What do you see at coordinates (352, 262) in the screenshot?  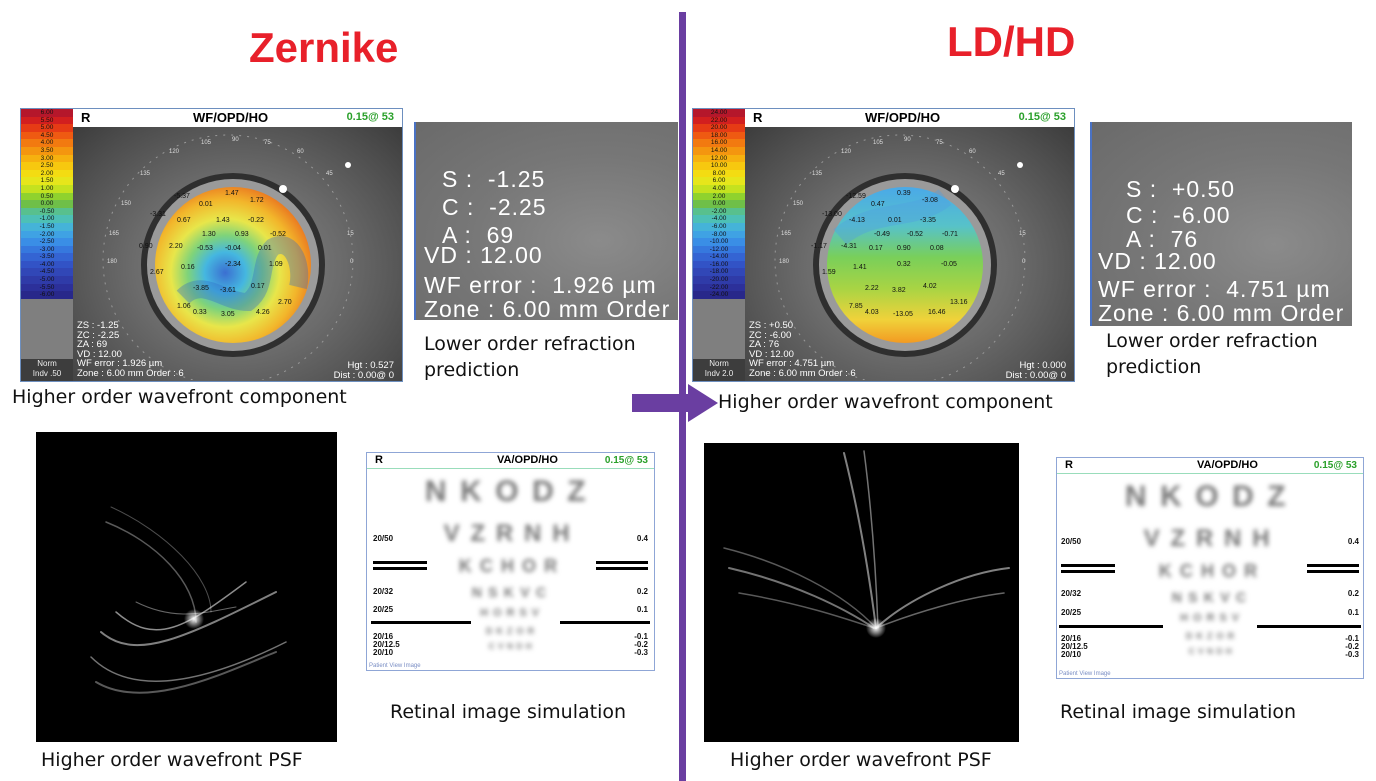 I see `axis-label: 0` at bounding box center [352, 262].